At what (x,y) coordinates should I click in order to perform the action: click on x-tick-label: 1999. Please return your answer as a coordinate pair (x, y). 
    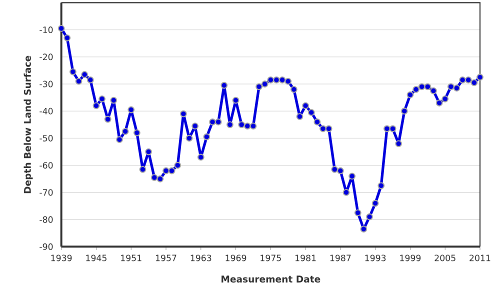
    Looking at the image, I should click on (410, 258).